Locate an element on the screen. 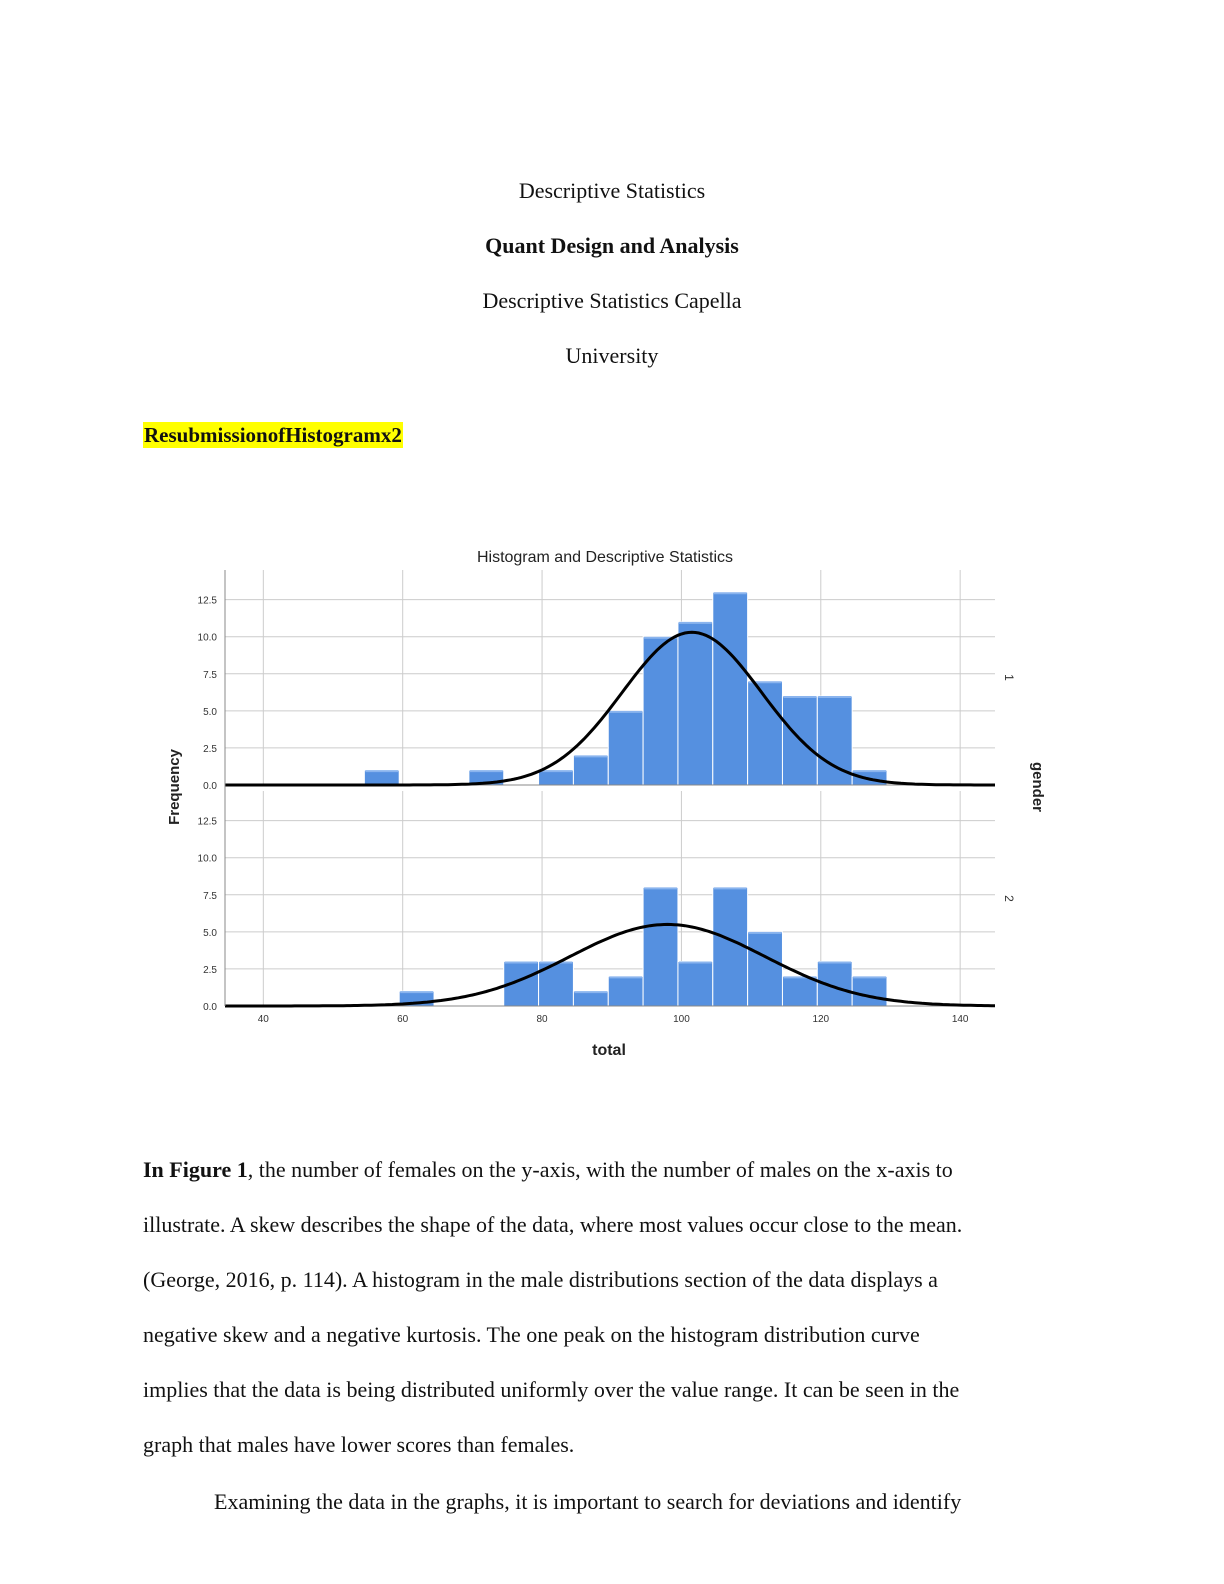 The height and width of the screenshot is (1584, 1224). x-tick-label: 140 is located at coordinates (960, 1019).